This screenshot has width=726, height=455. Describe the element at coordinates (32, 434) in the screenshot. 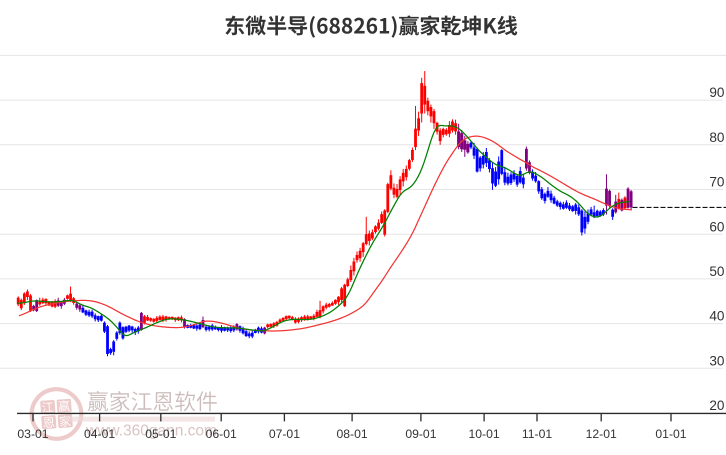

I see `svg-text: 03-01` at that location.